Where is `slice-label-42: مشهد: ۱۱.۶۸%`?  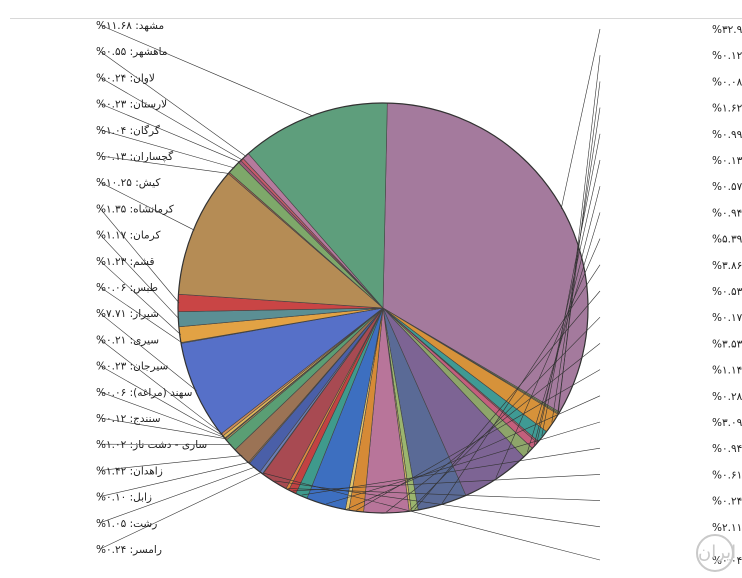
slice-label-42: مشهد: ۱۱.۶۸% is located at coordinates (130, 26).